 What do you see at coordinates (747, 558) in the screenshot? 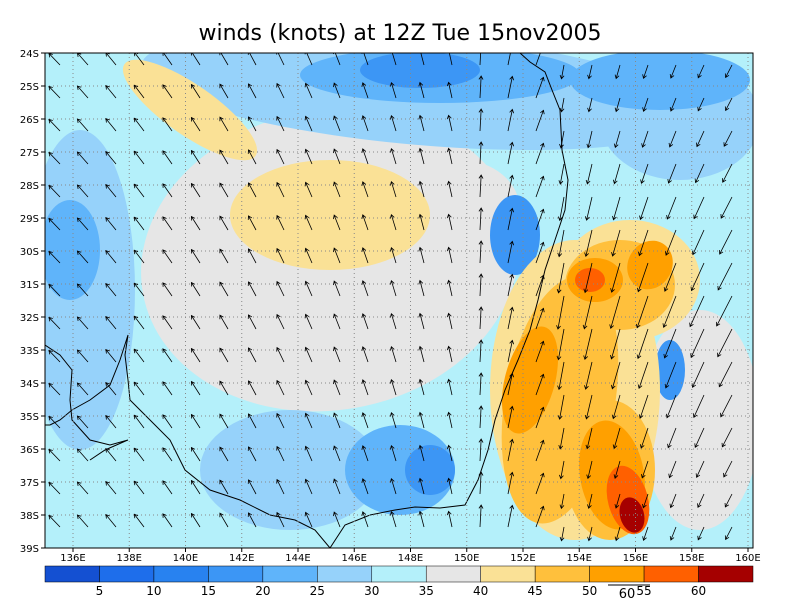
I see `lon-label: 160E` at bounding box center [747, 558].